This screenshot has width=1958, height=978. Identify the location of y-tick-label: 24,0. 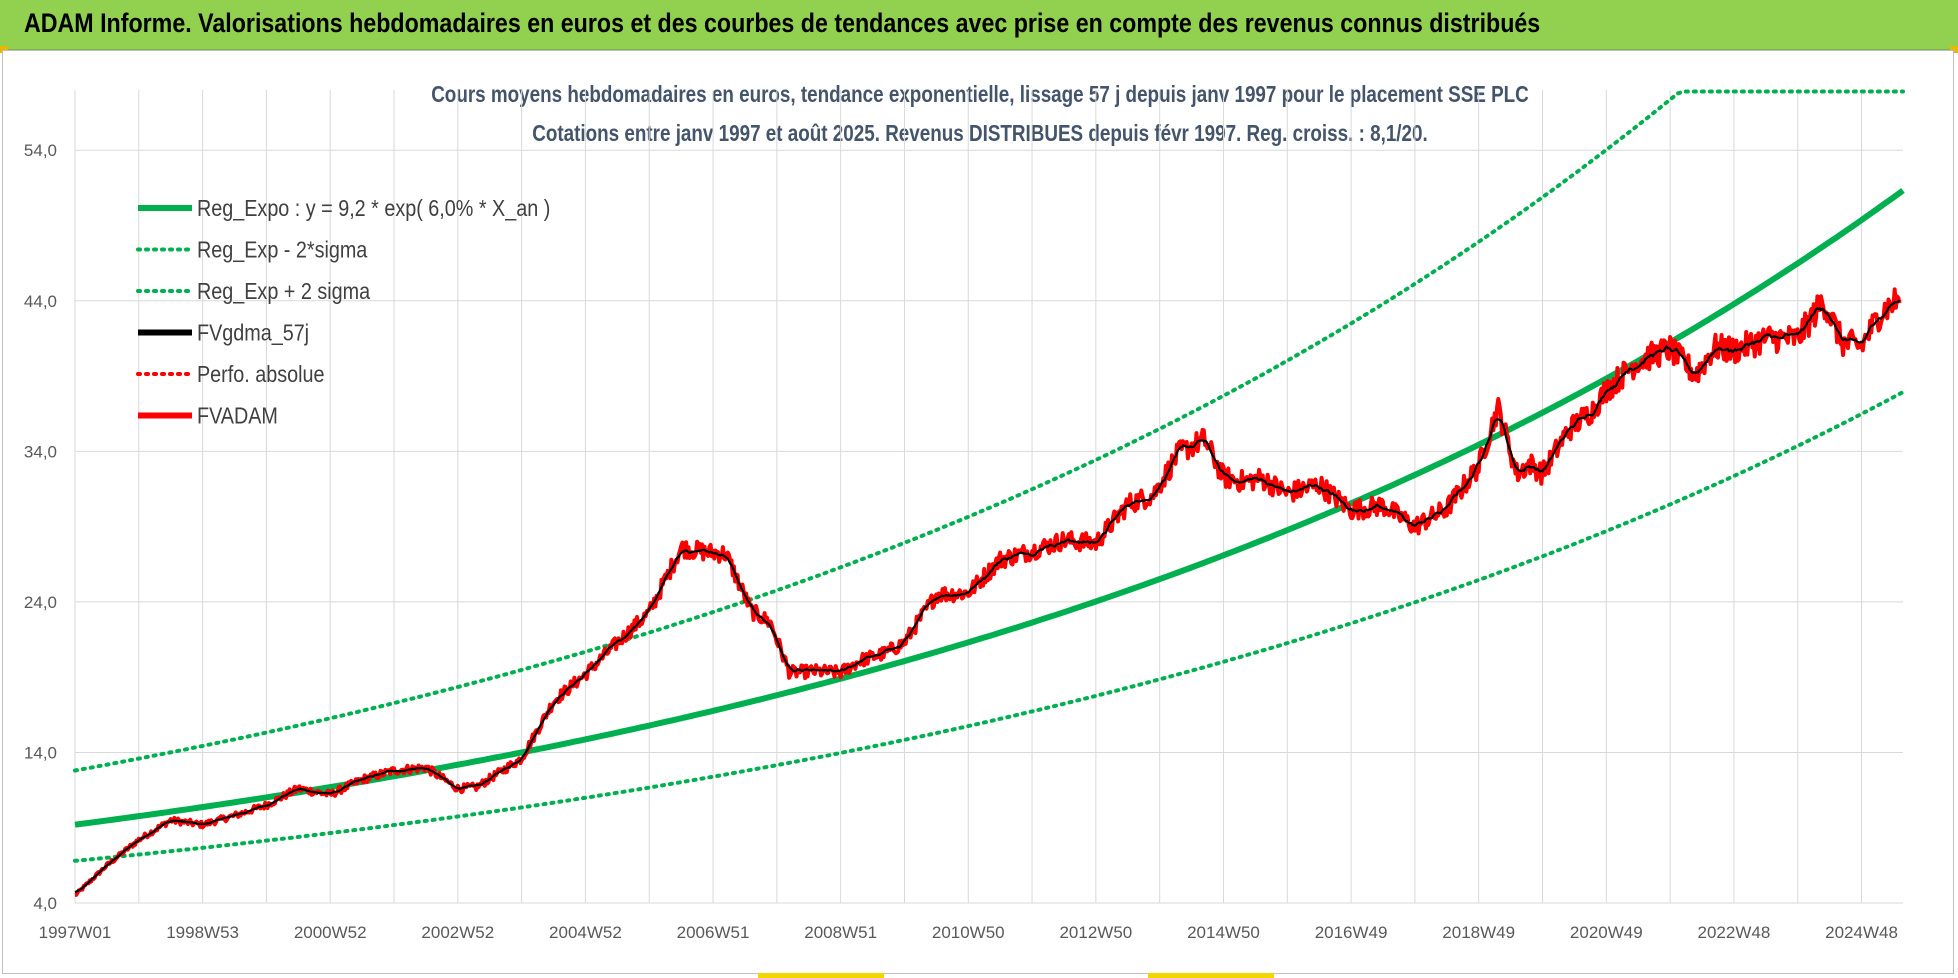
(40, 602).